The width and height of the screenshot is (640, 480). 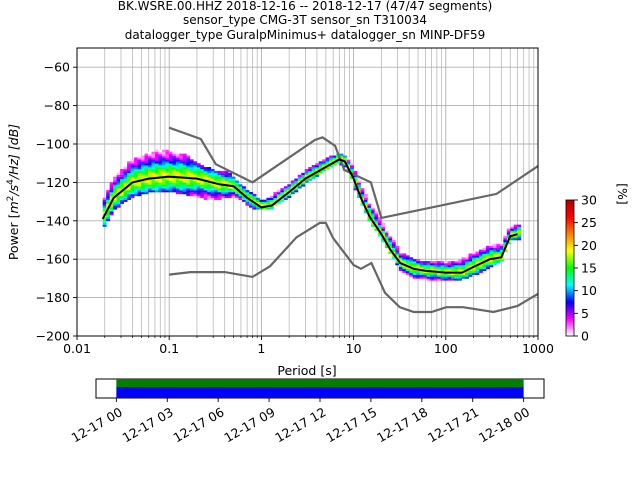 What do you see at coordinates (353, 267) in the screenshot?
I see `nlnm-curve` at bounding box center [353, 267].